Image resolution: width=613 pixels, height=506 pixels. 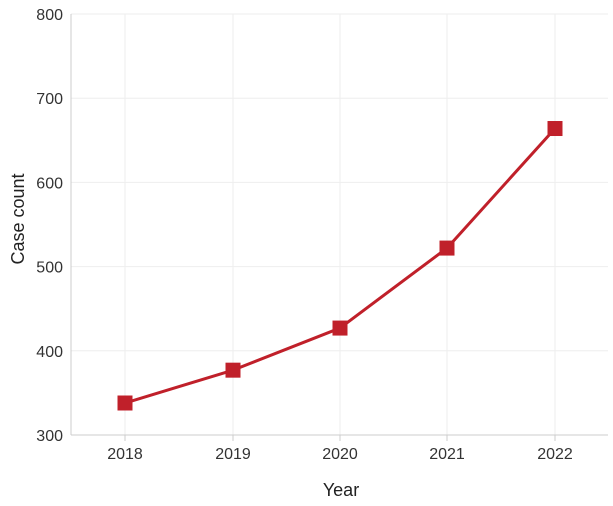 What do you see at coordinates (49, 352) in the screenshot?
I see `y-tick-label: 400` at bounding box center [49, 352].